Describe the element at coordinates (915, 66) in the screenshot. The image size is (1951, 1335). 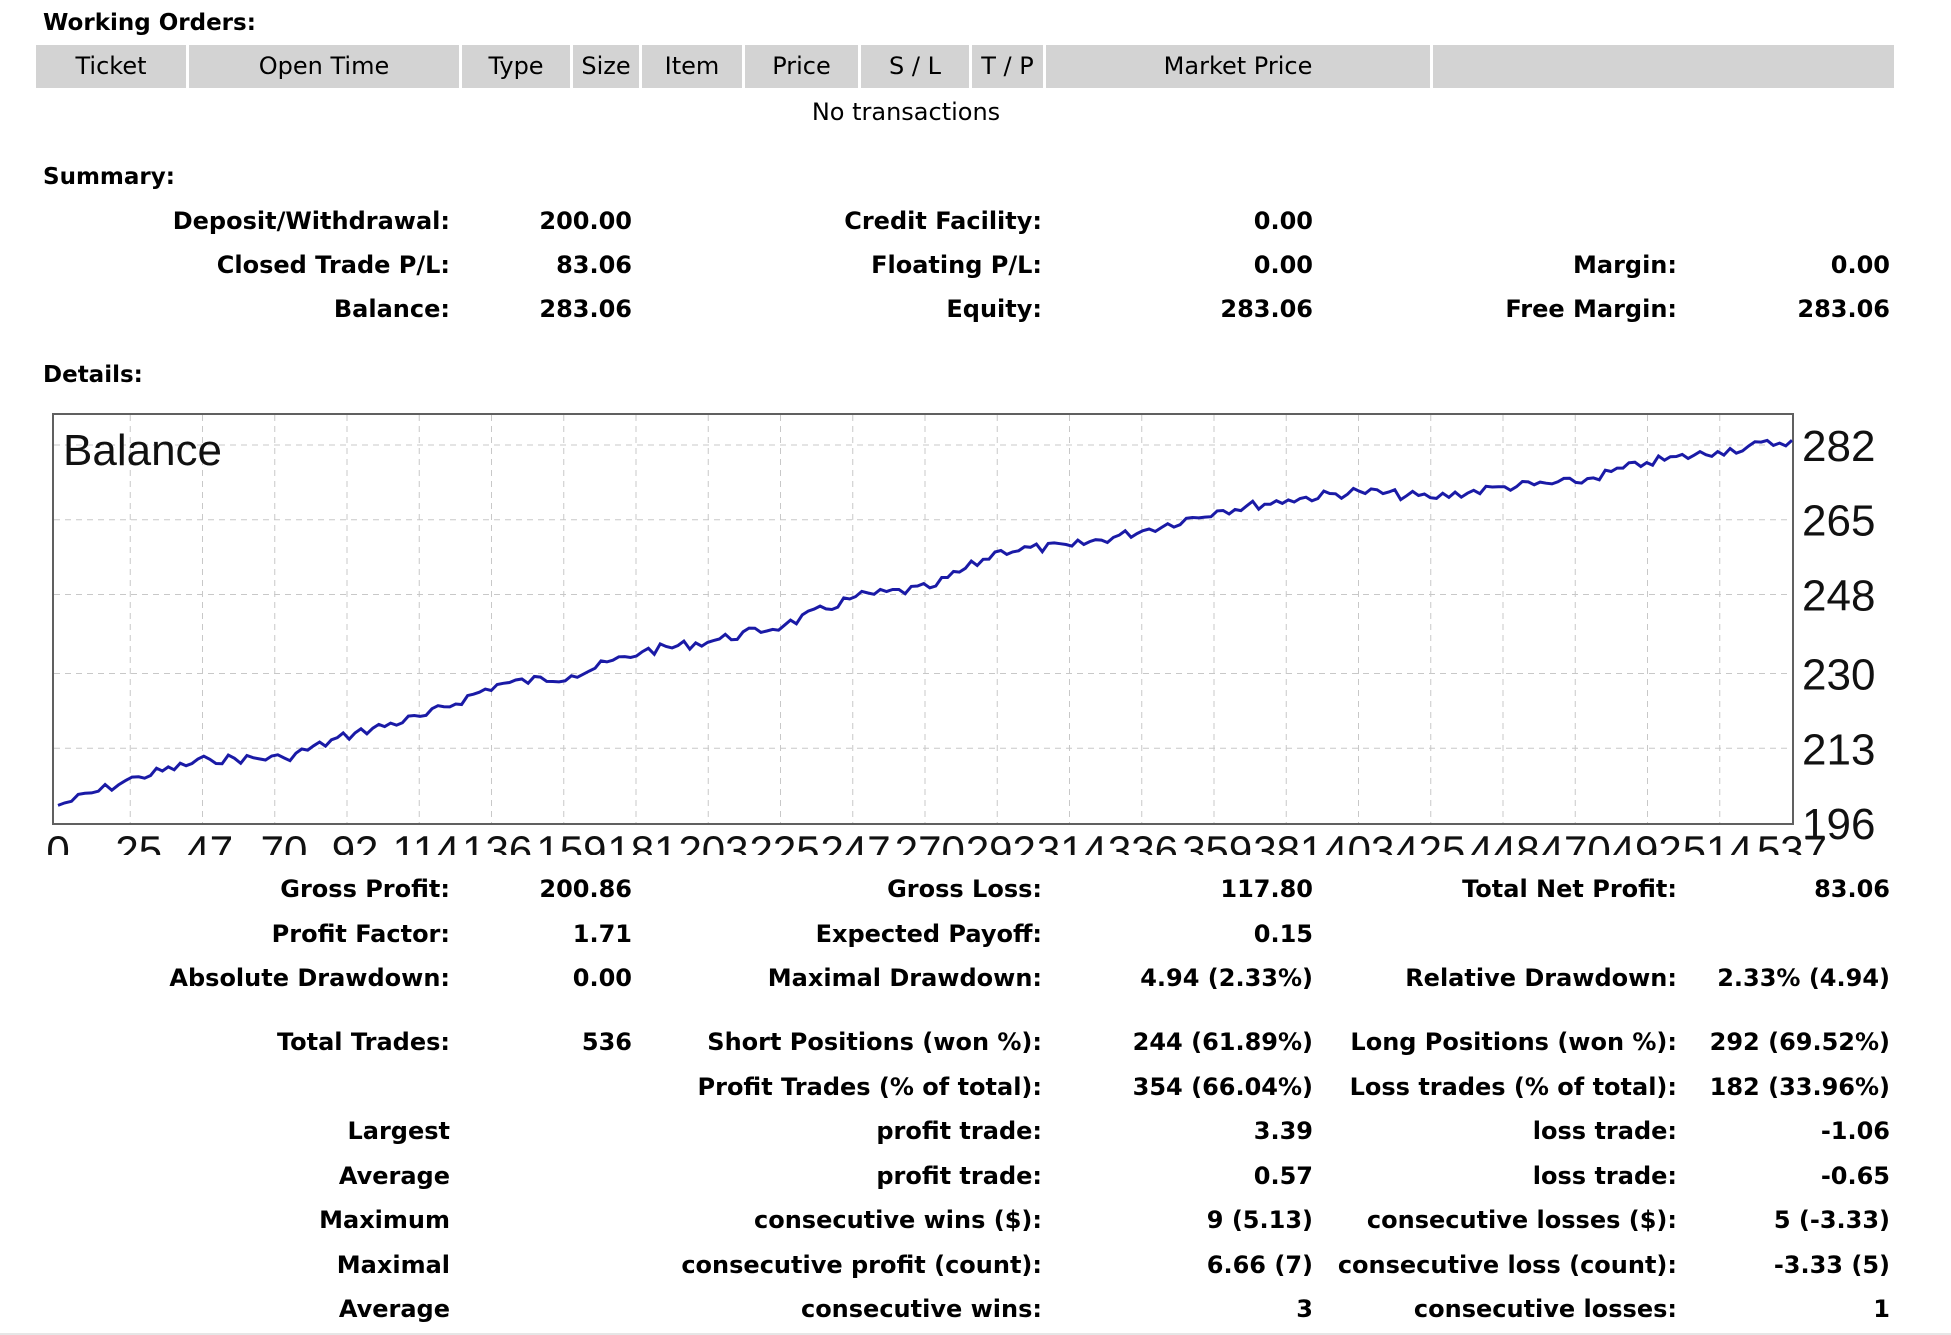
I see `col-sl: S / L` at that location.